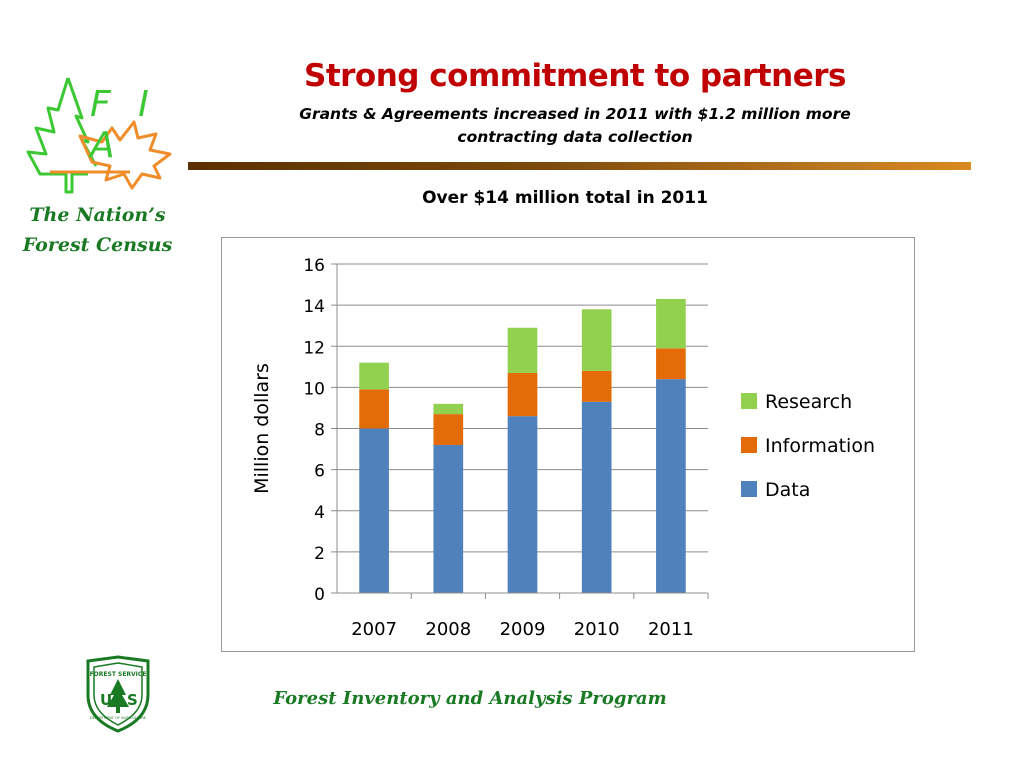 This screenshot has width=1024, height=768. What do you see at coordinates (522, 350) in the screenshot?
I see `bar-research-2009` at bounding box center [522, 350].